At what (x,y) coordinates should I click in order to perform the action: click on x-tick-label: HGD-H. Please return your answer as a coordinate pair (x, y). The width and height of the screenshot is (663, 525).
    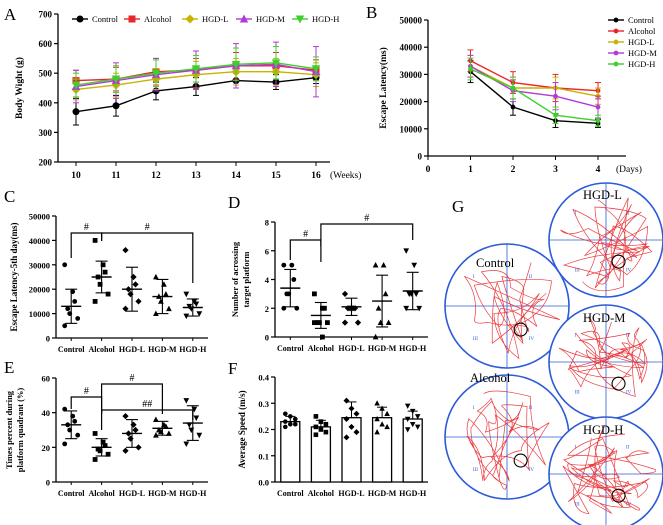
    Looking at the image, I should click on (413, 493).